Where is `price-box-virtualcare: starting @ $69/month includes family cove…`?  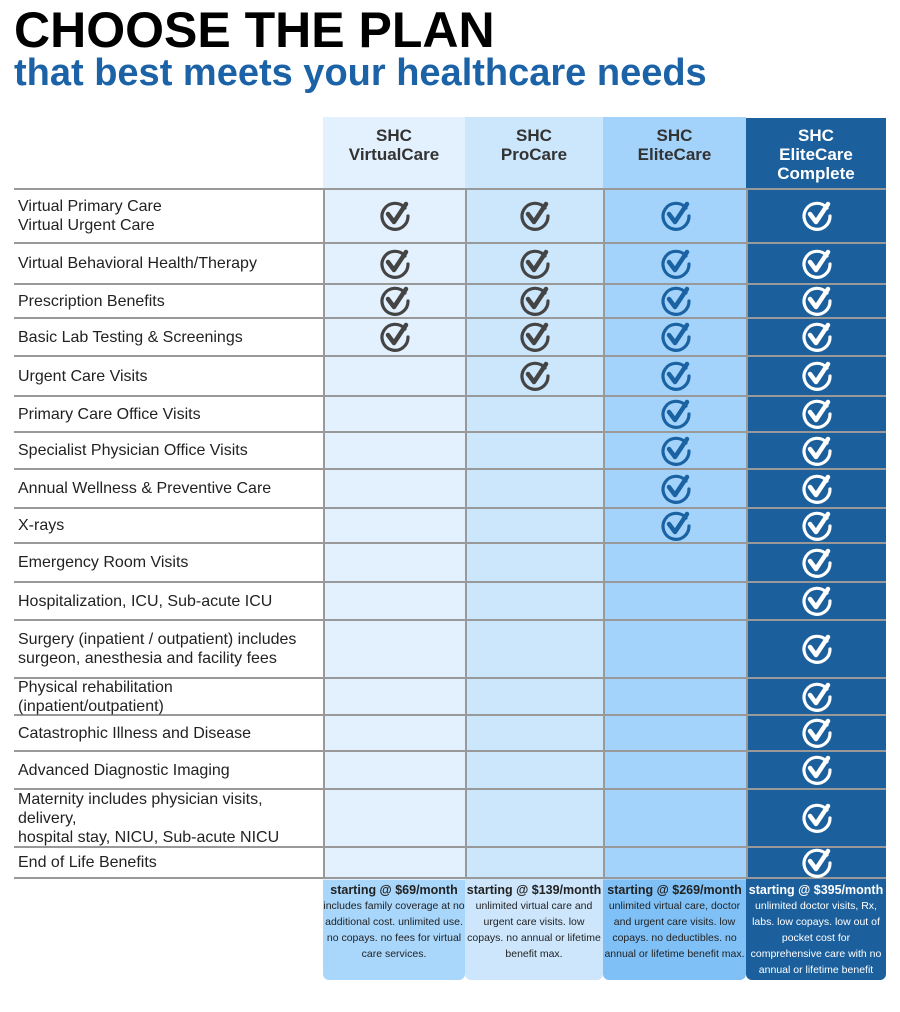
price-box-virtualcare: starting @ $69/month includes family cove… is located at coordinates (394, 930).